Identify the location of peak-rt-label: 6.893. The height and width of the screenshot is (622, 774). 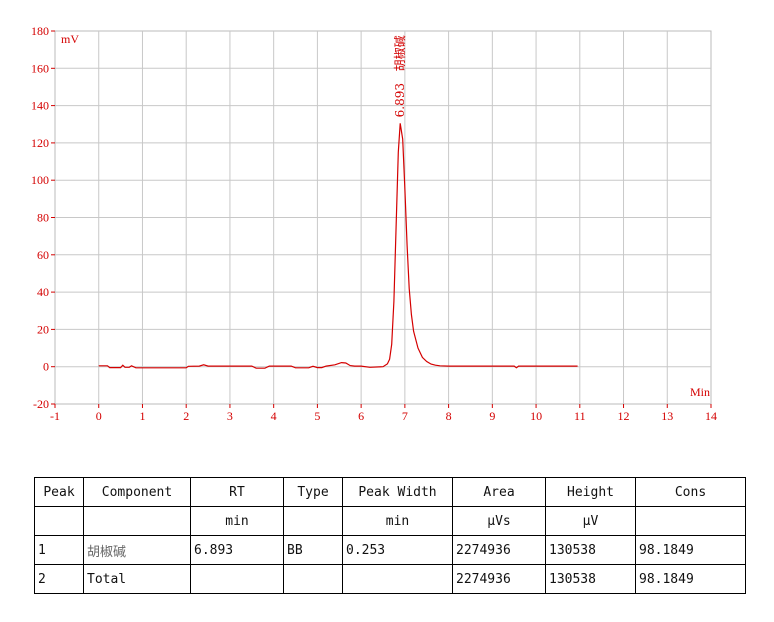
(400, 100).